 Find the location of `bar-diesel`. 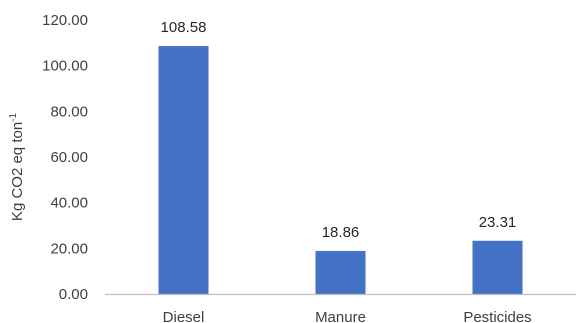

bar-diesel is located at coordinates (183, 170).